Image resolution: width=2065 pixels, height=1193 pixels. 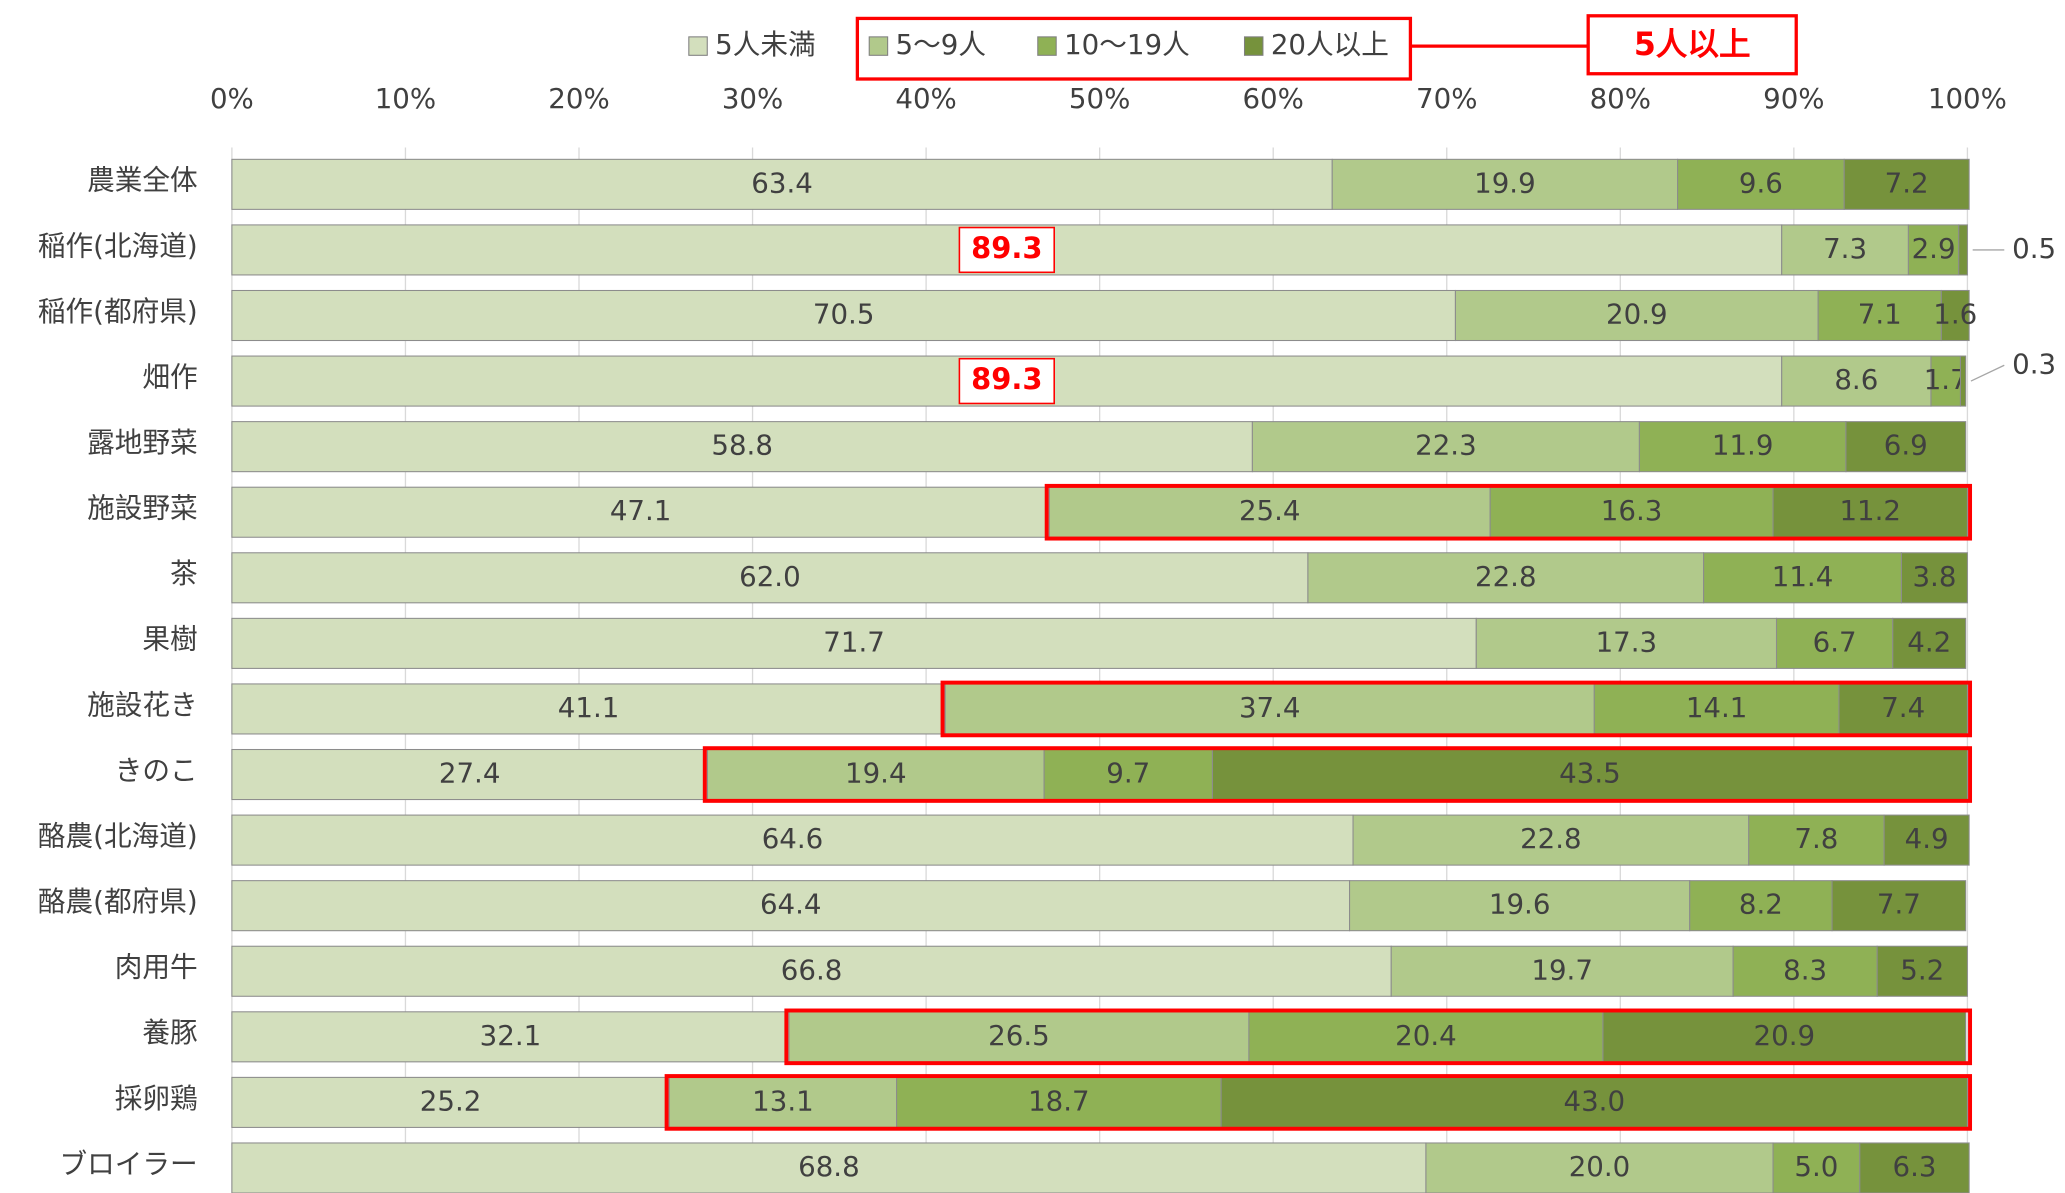 I want to click on value-label: 18.7, so click(x=1059, y=1100).